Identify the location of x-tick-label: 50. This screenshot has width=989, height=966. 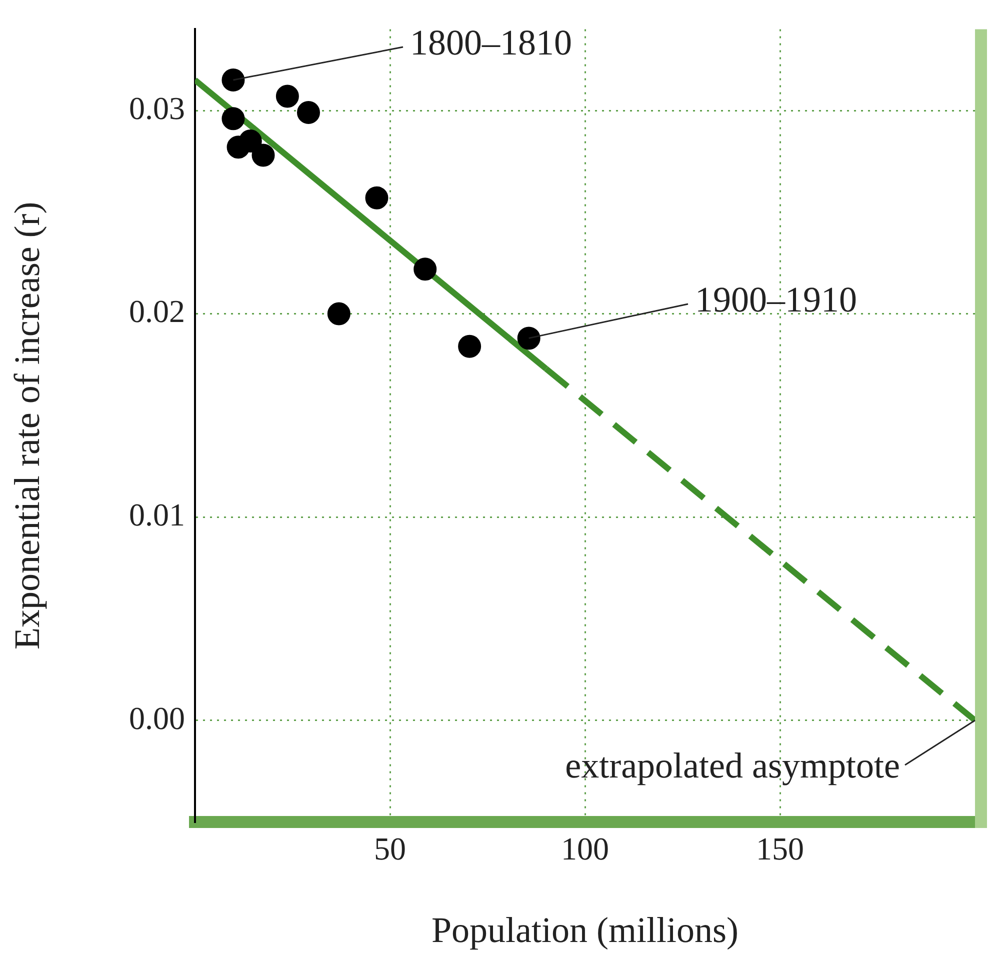
(390, 848).